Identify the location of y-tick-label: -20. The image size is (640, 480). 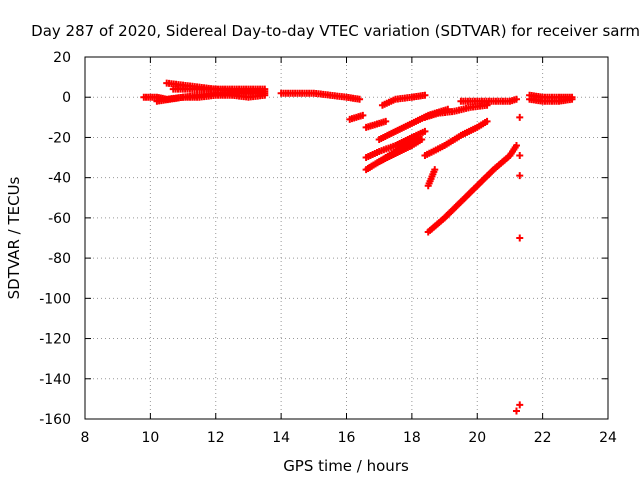
(59, 138).